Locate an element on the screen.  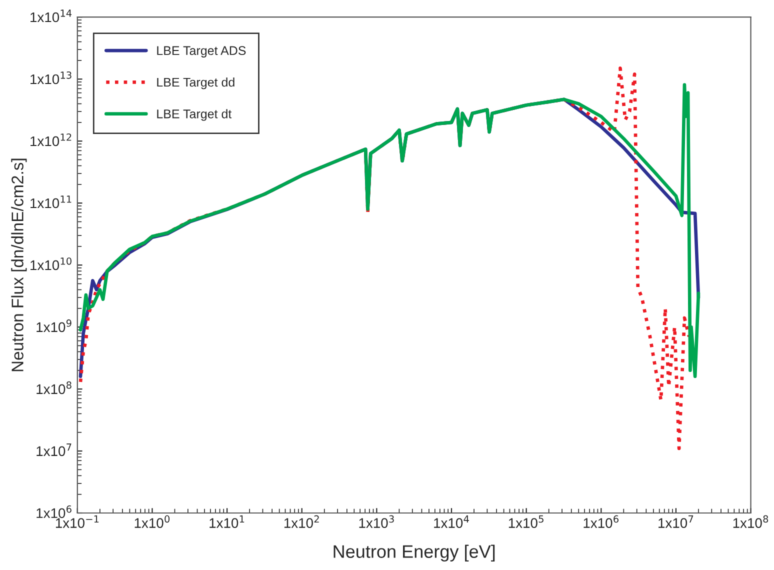
x-tick-label: 1x10$^{2}$ is located at coordinates (301, 521).